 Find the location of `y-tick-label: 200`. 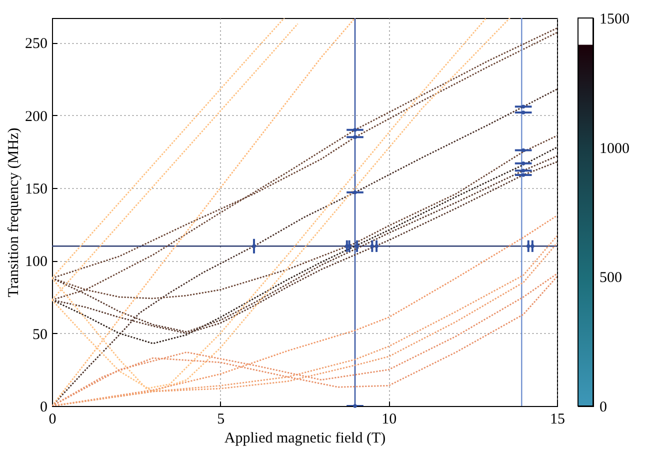

y-tick-label: 200 is located at coordinates (36, 116).